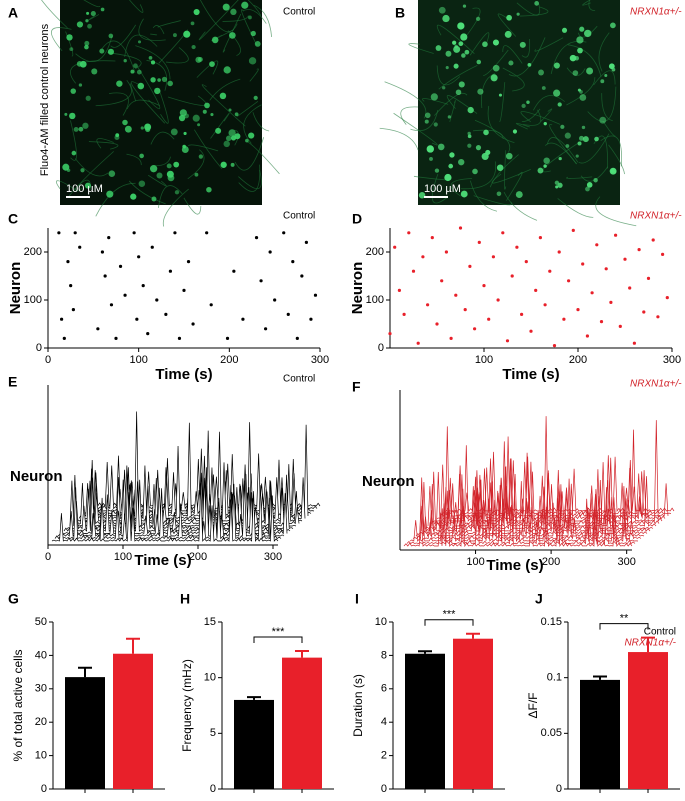  What do you see at coordinates (33, 252) in the screenshot?
I see `y-tick-label: 200` at bounding box center [33, 252].